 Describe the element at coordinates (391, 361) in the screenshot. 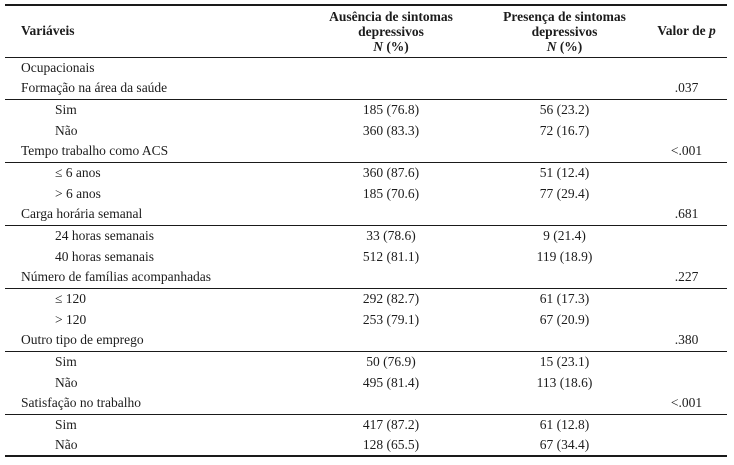

I see `absence-cell: 50 (76.9)` at that location.